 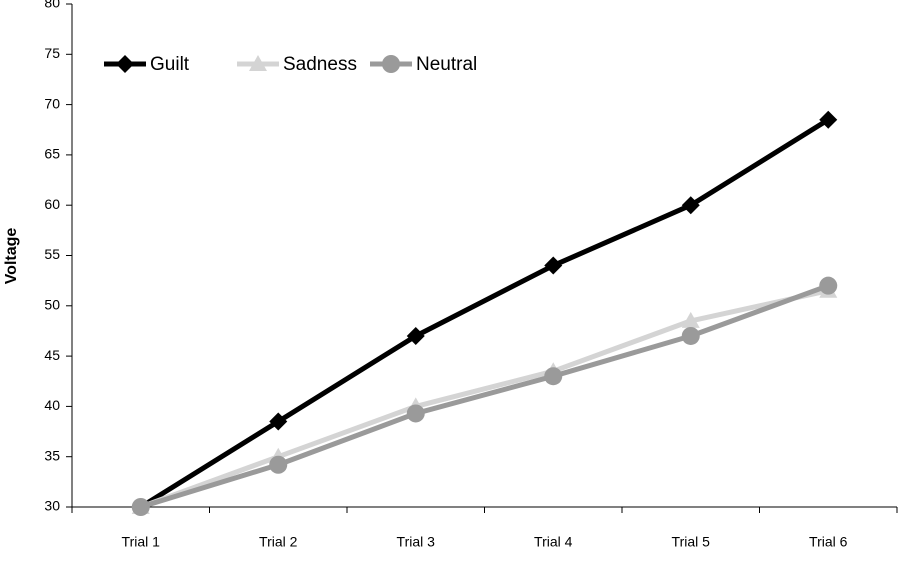 I want to click on x-tick-label: Trial 4, so click(x=553, y=542).